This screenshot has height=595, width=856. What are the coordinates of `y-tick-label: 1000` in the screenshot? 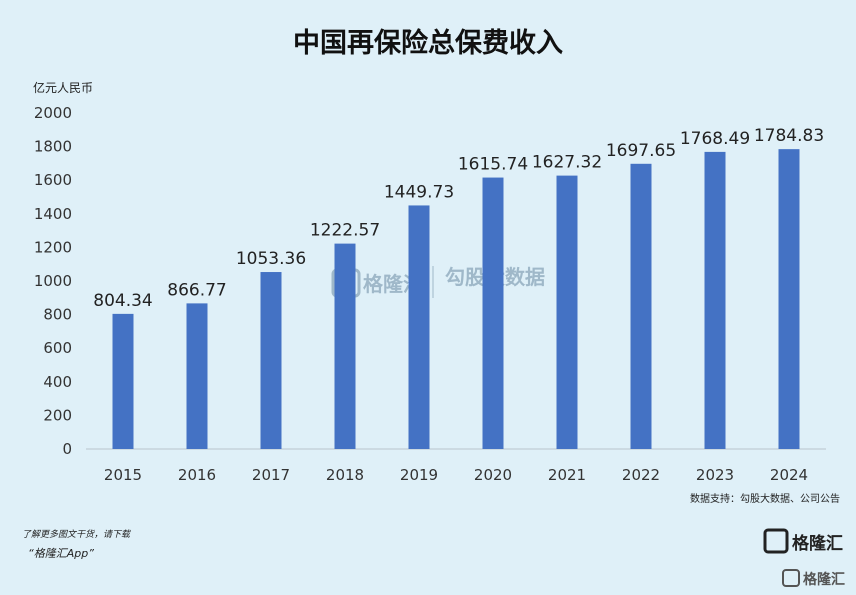 It's located at (53, 281).